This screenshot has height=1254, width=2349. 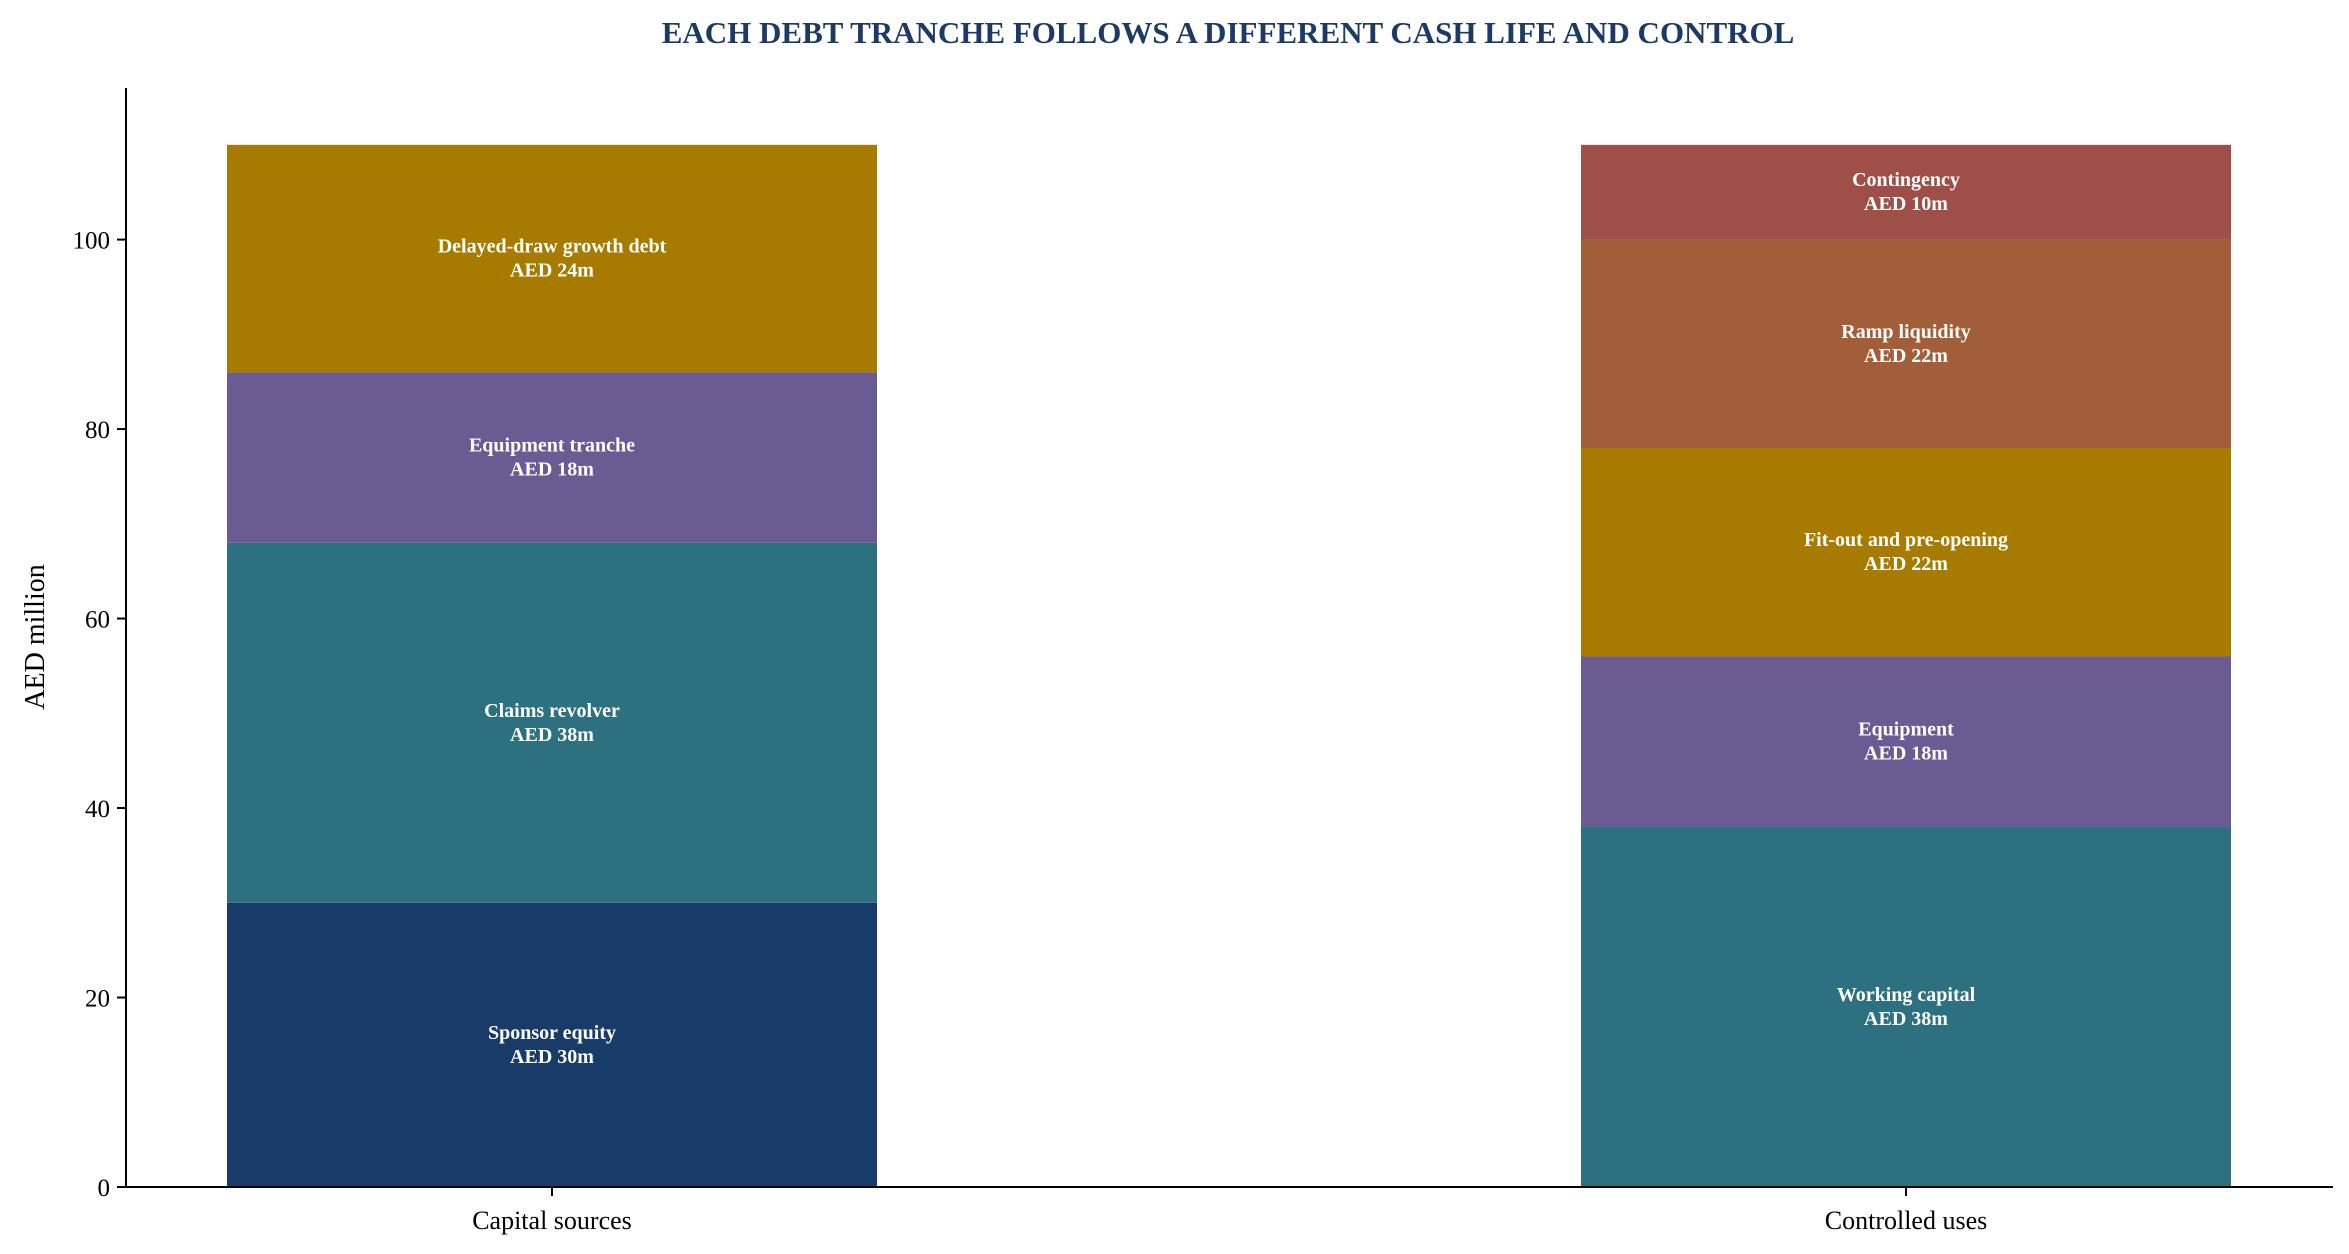 I want to click on segment-value-label: AED 30m, so click(x=552, y=1057).